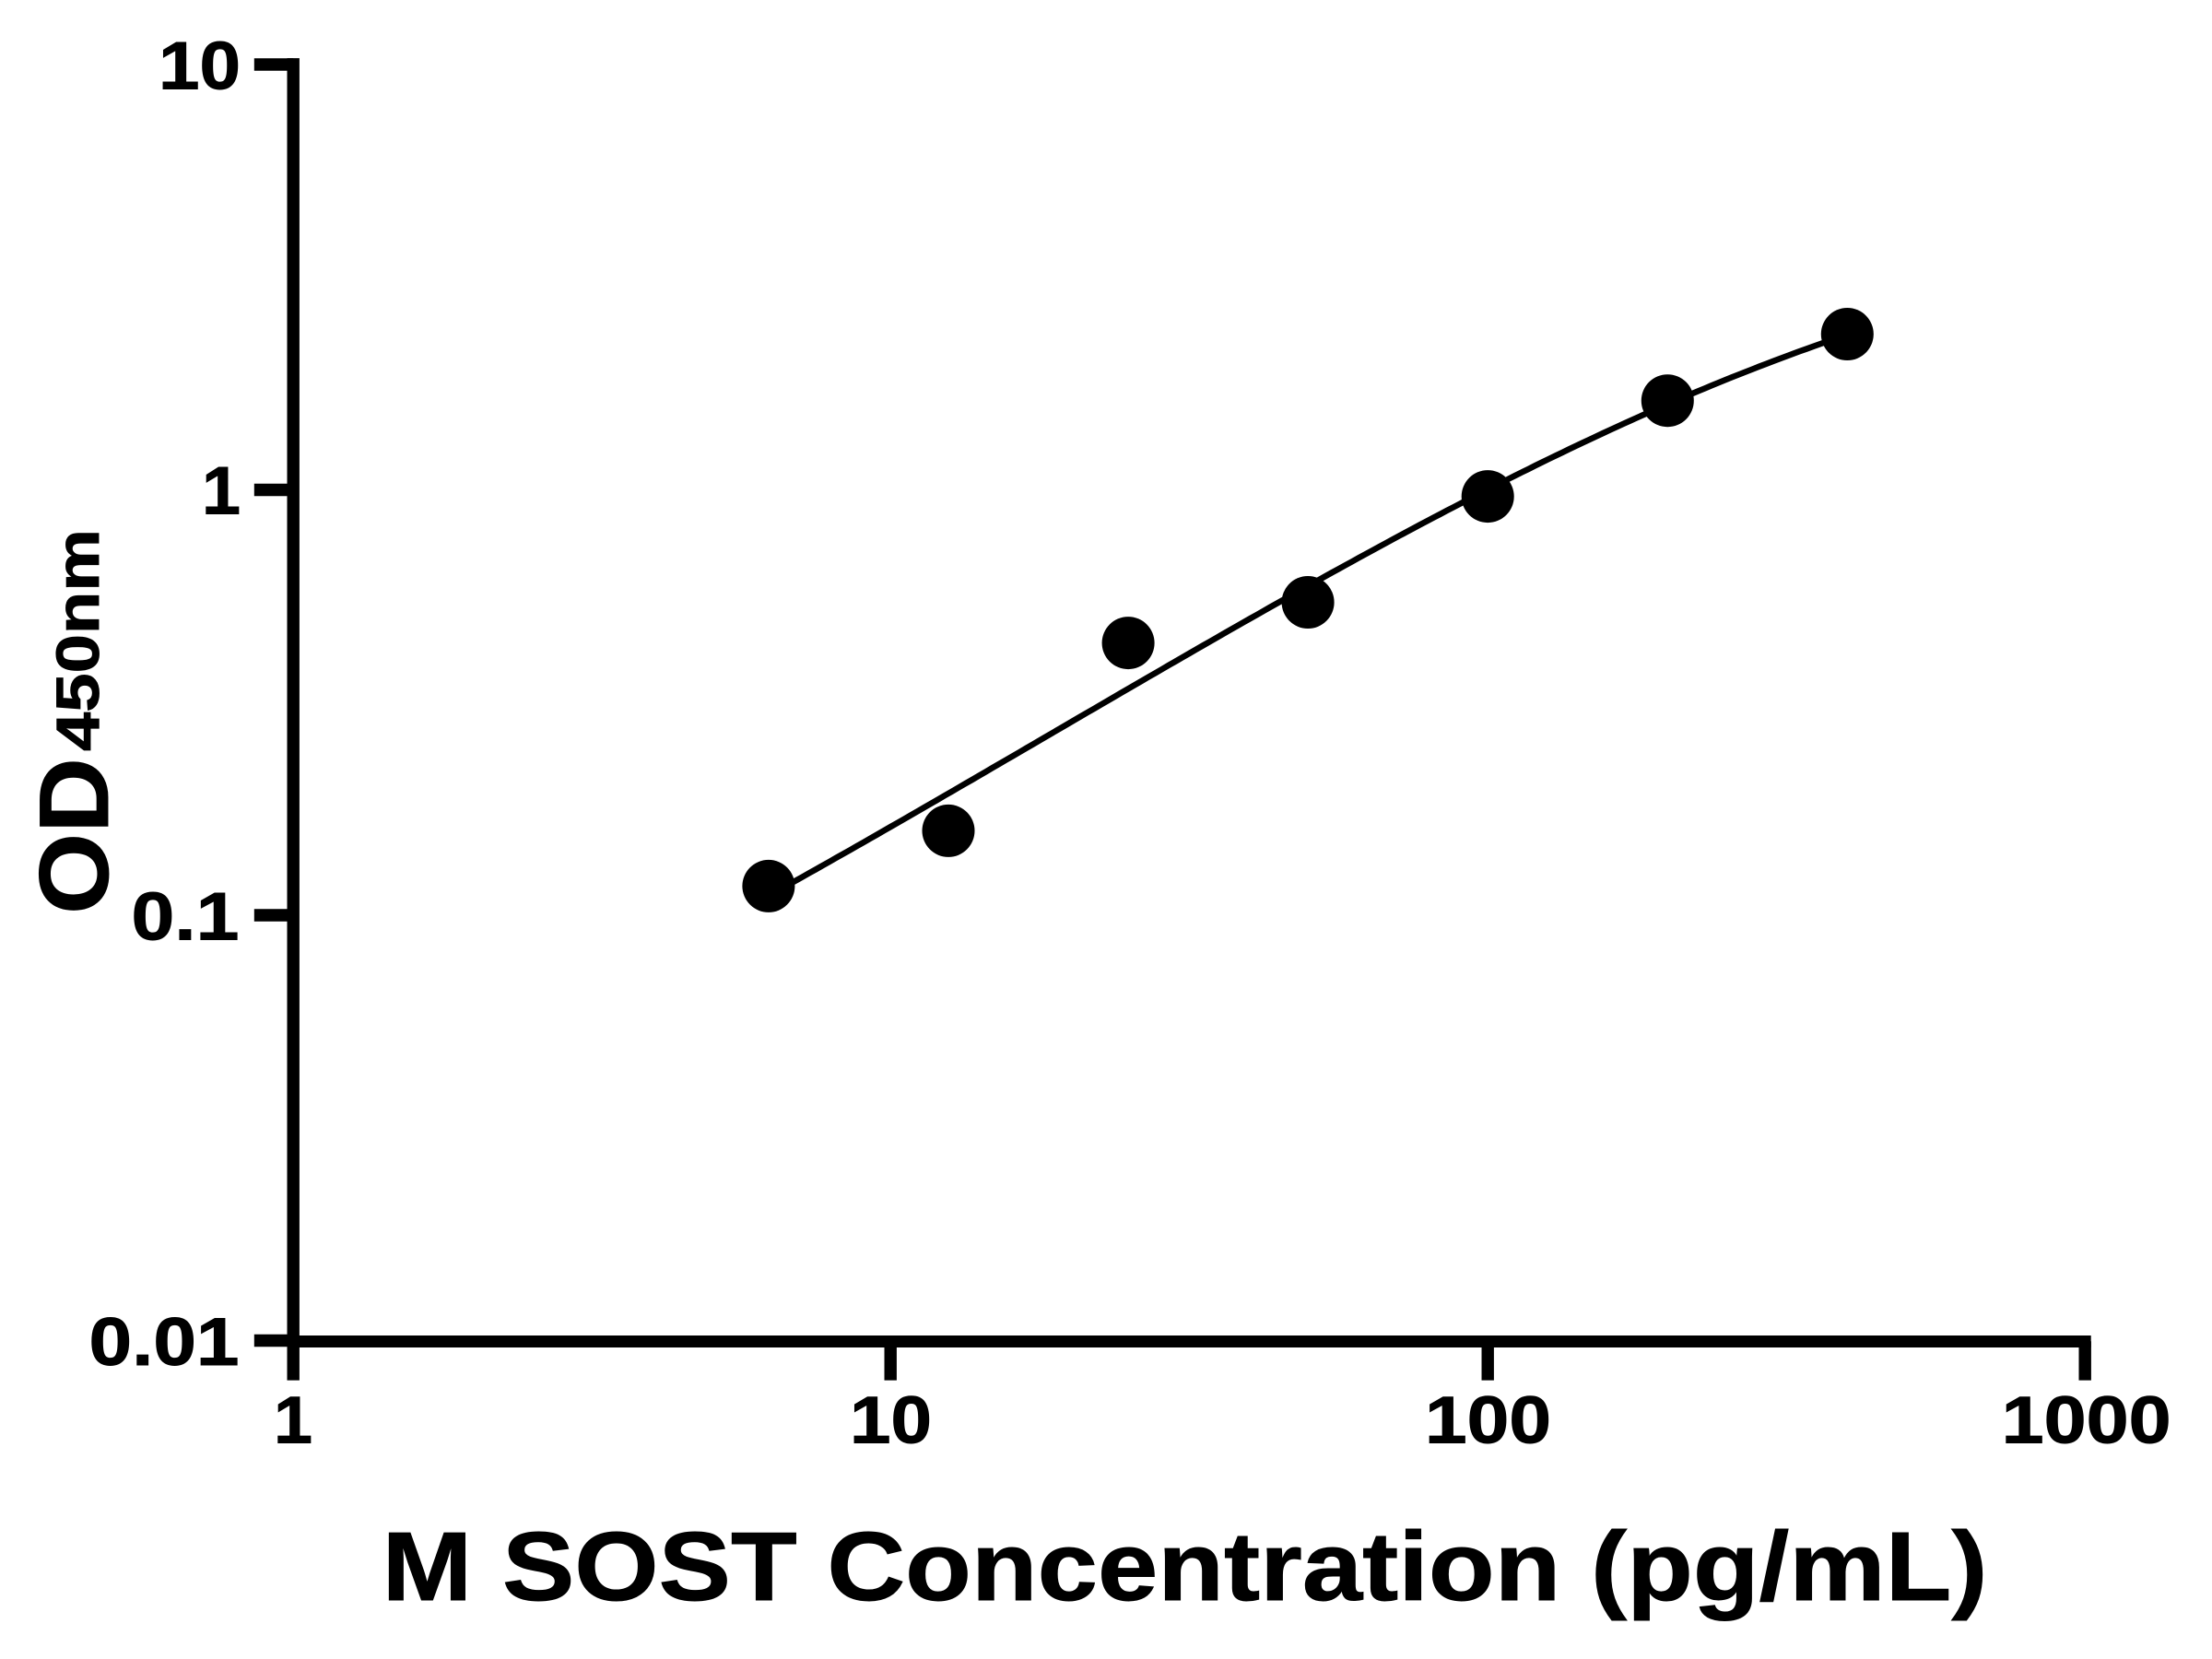 This screenshot has width=2212, height=1659. I want to click on svg-text: 100, so click(1488, 1420).